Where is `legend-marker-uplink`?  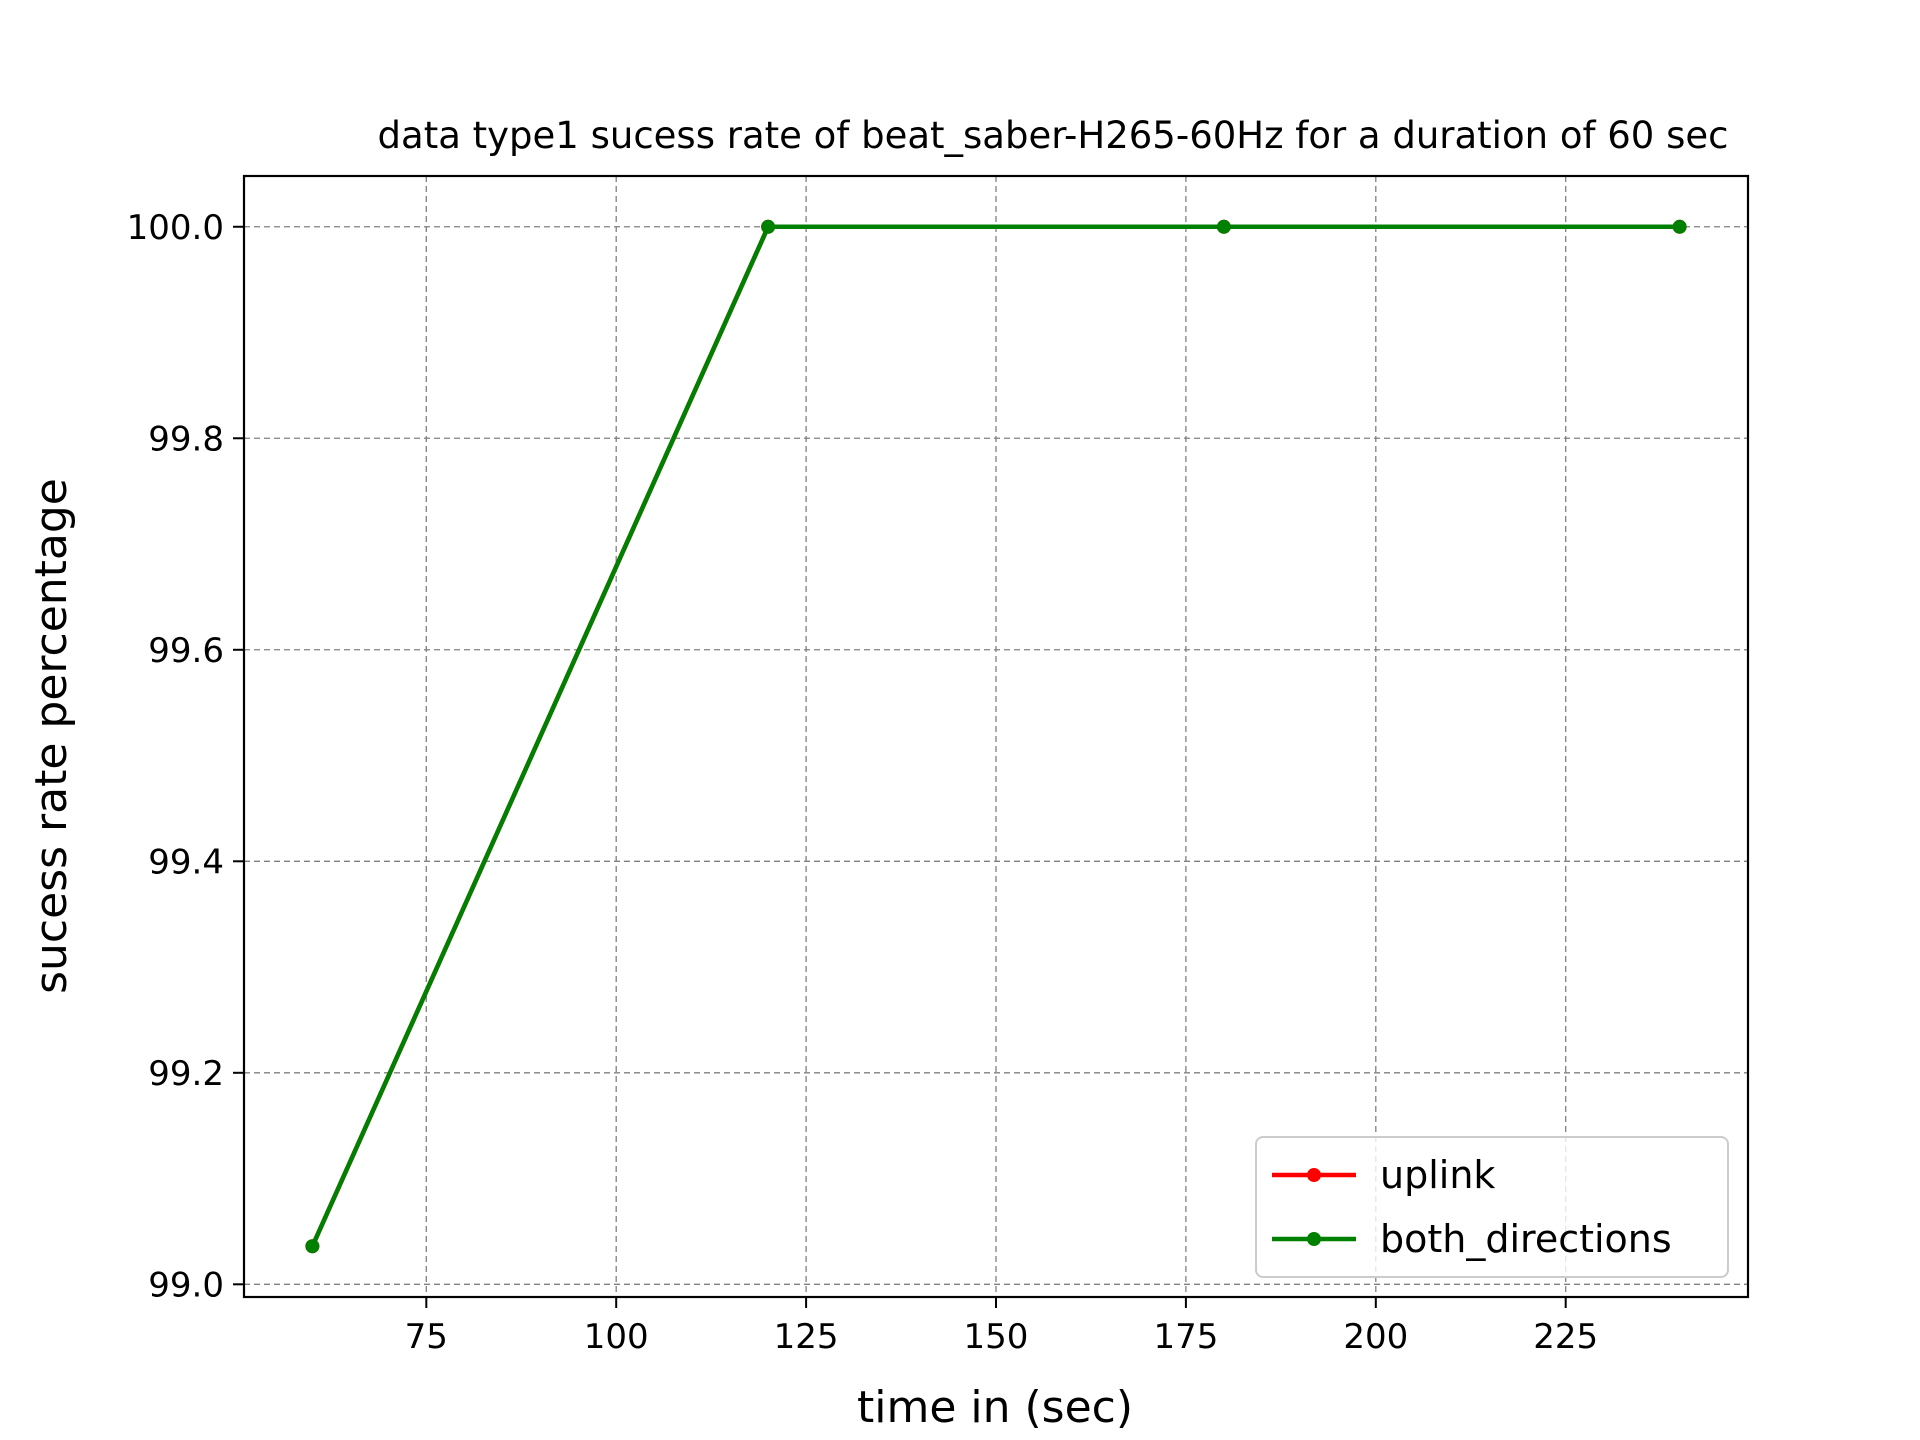 legend-marker-uplink is located at coordinates (1314, 1175).